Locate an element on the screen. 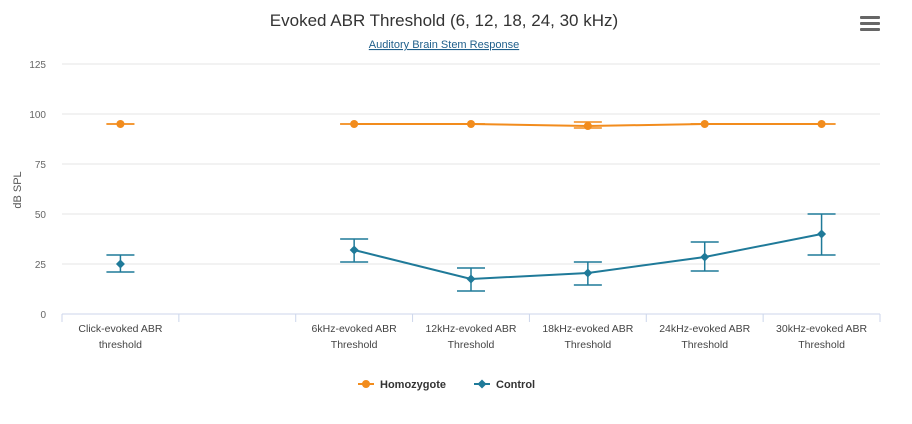 The width and height of the screenshot is (912, 424). y-tick-label: 25 is located at coordinates (41, 265).